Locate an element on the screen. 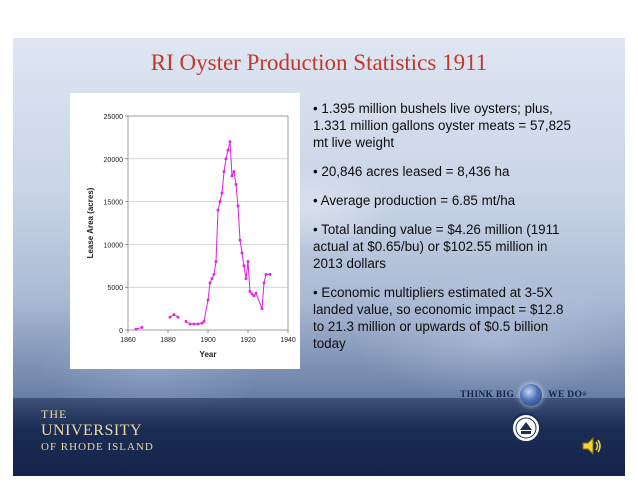 The width and height of the screenshot is (638, 493). y-tick-label: 25000 is located at coordinates (114, 117).